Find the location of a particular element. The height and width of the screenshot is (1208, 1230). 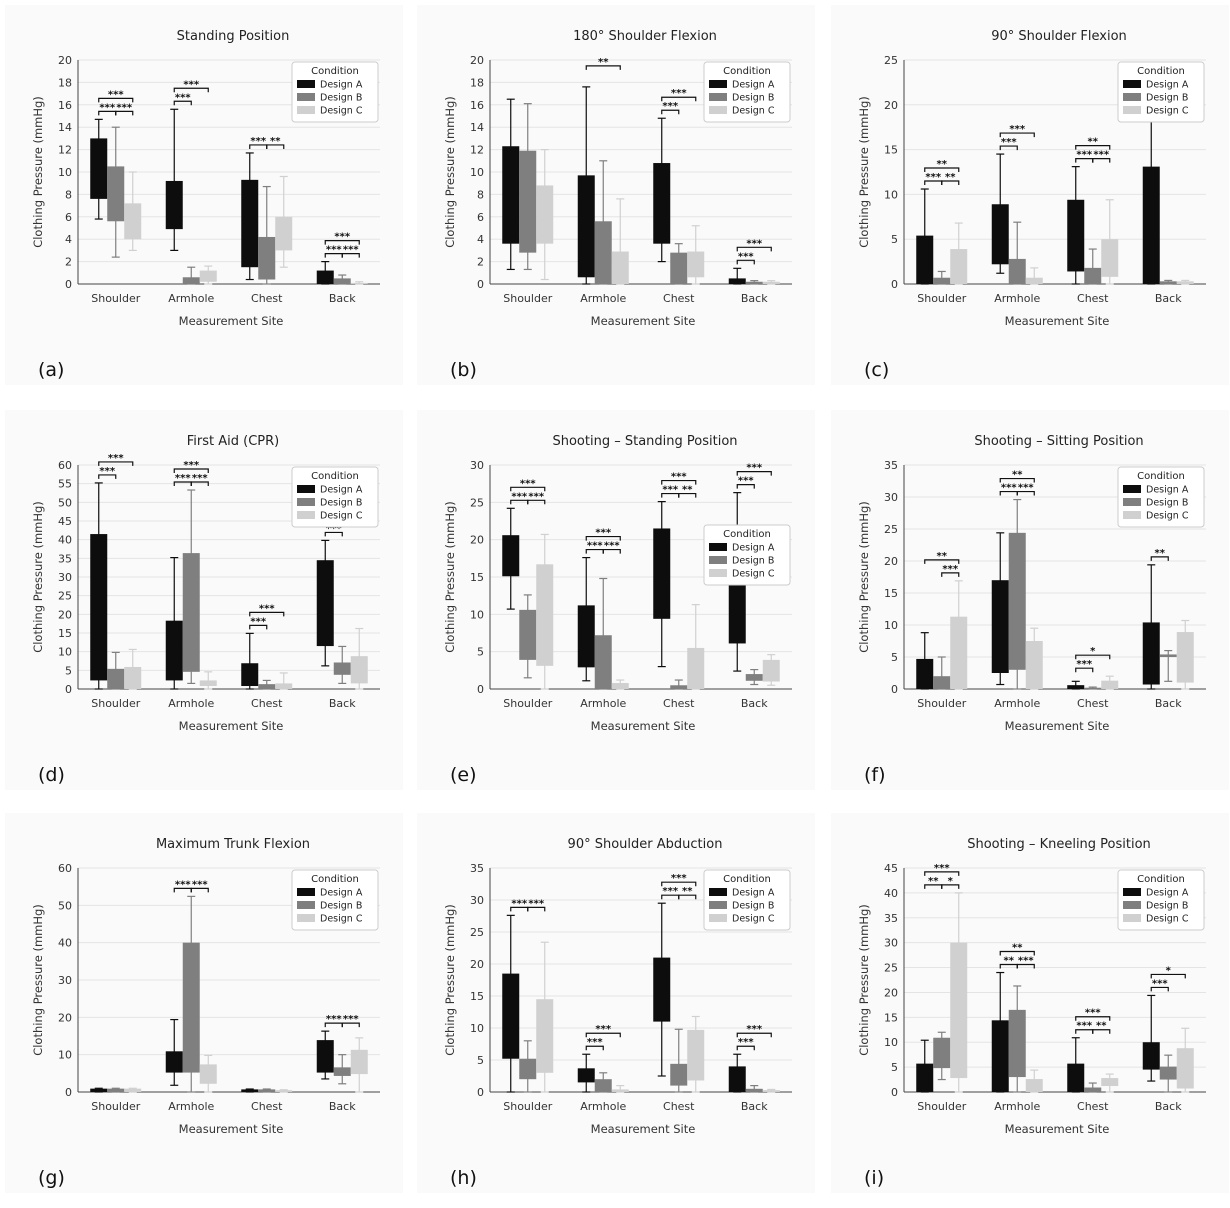

y-tick-label: 0 is located at coordinates (480, 689).